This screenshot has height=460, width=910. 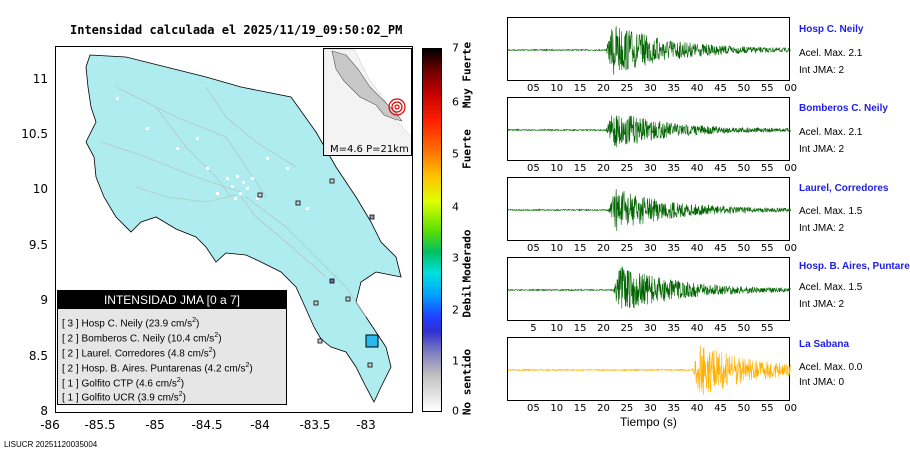 What do you see at coordinates (40, 189) in the screenshot?
I see `y-tick-label: 10` at bounding box center [40, 189].